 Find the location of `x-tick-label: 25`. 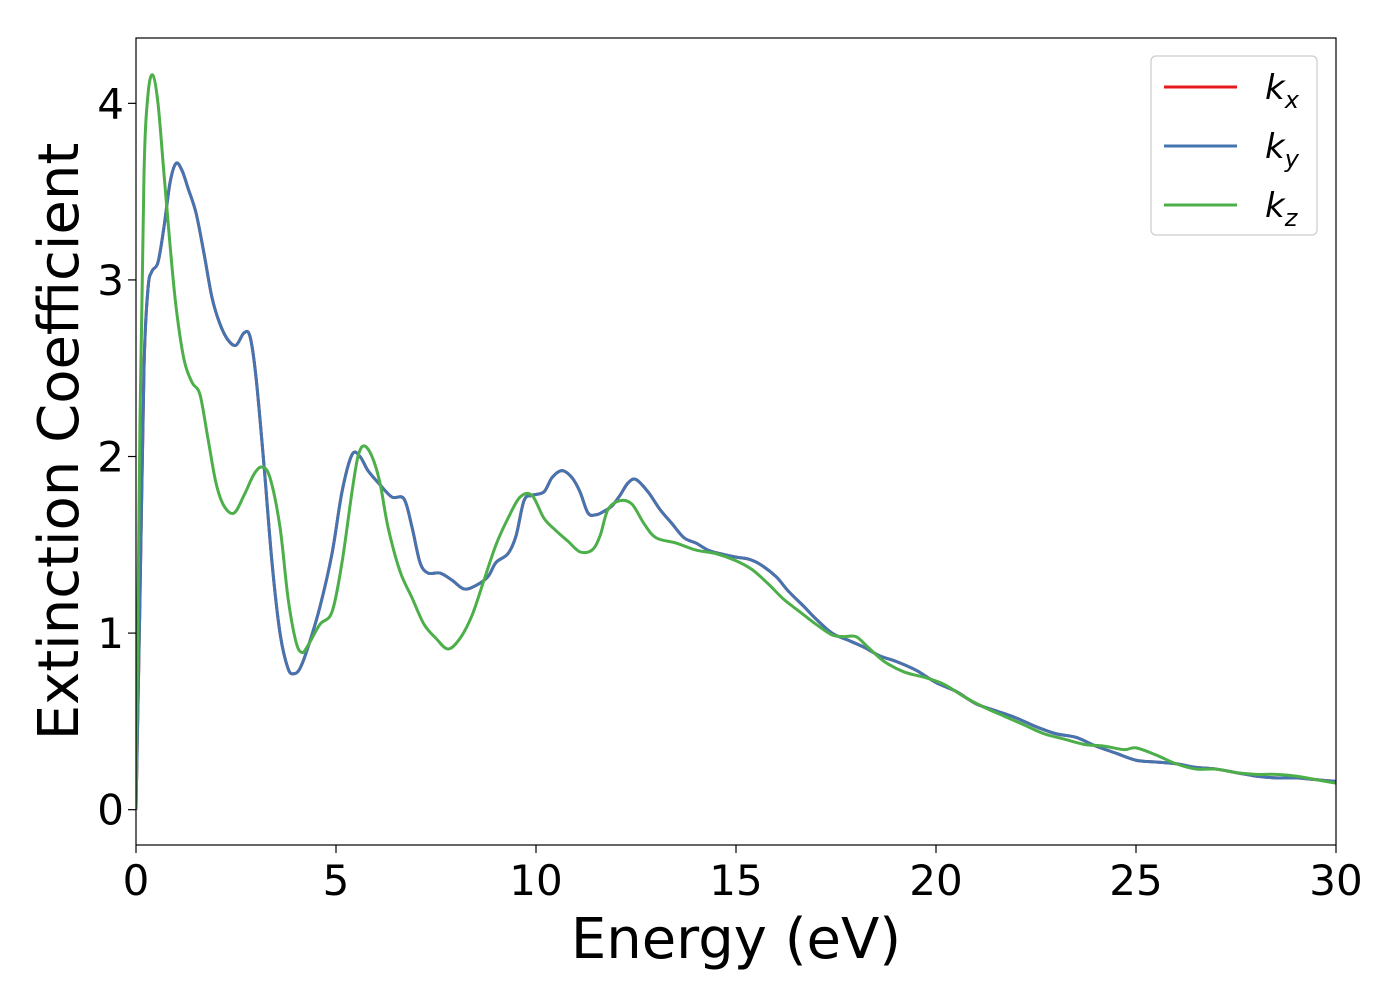

x-tick-label: 25 is located at coordinates (1135, 880).